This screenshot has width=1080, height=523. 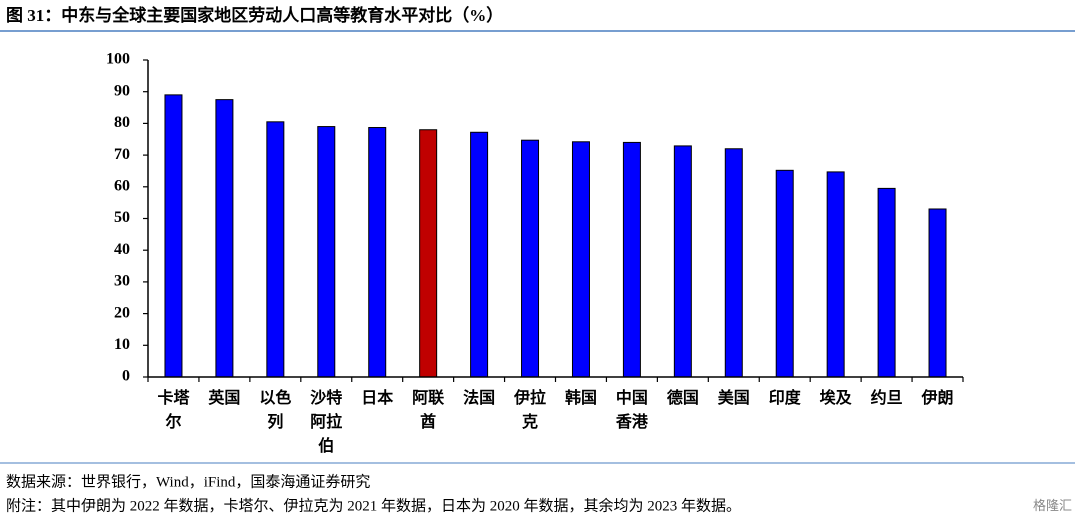 What do you see at coordinates (122, 154) in the screenshot?
I see `y-tick-label: 70` at bounding box center [122, 154].